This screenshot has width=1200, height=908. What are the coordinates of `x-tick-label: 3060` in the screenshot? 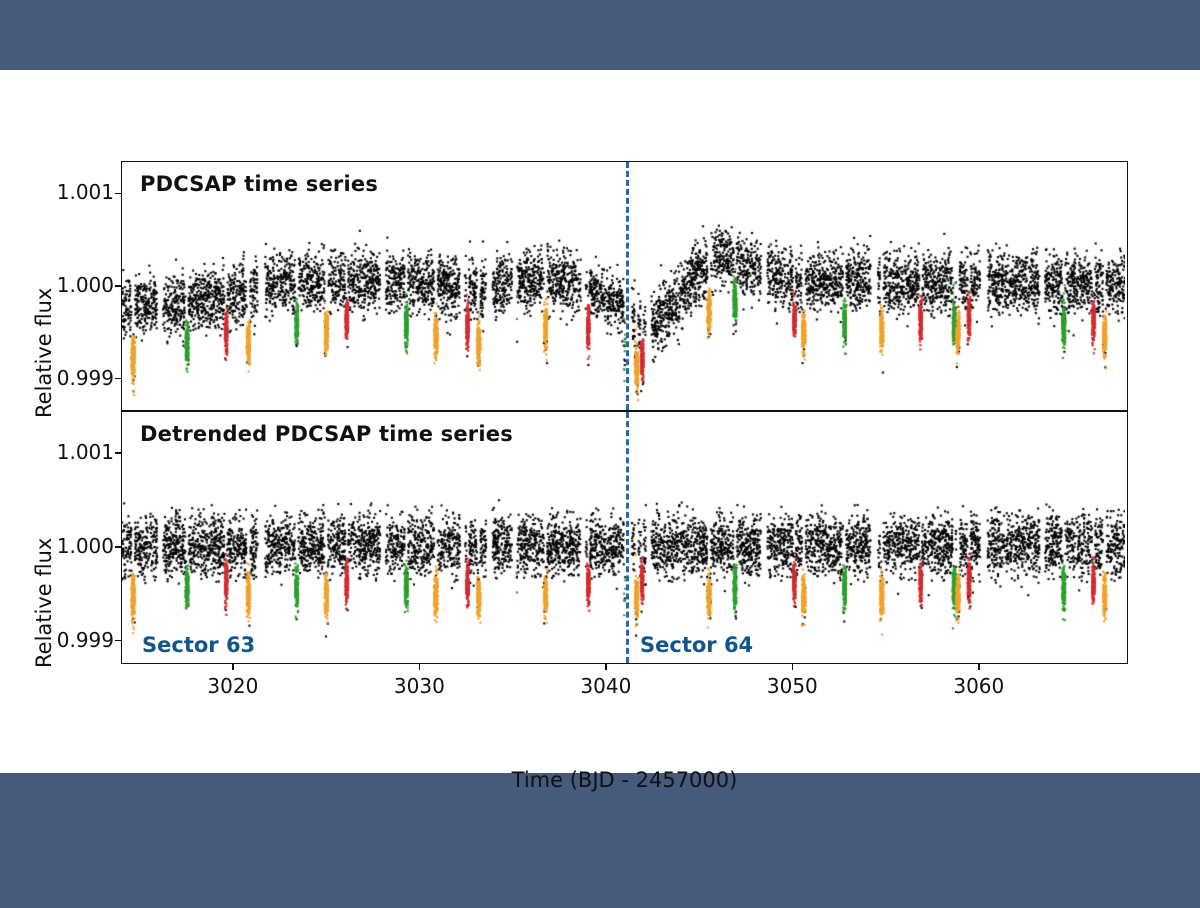 It's located at (979, 686).